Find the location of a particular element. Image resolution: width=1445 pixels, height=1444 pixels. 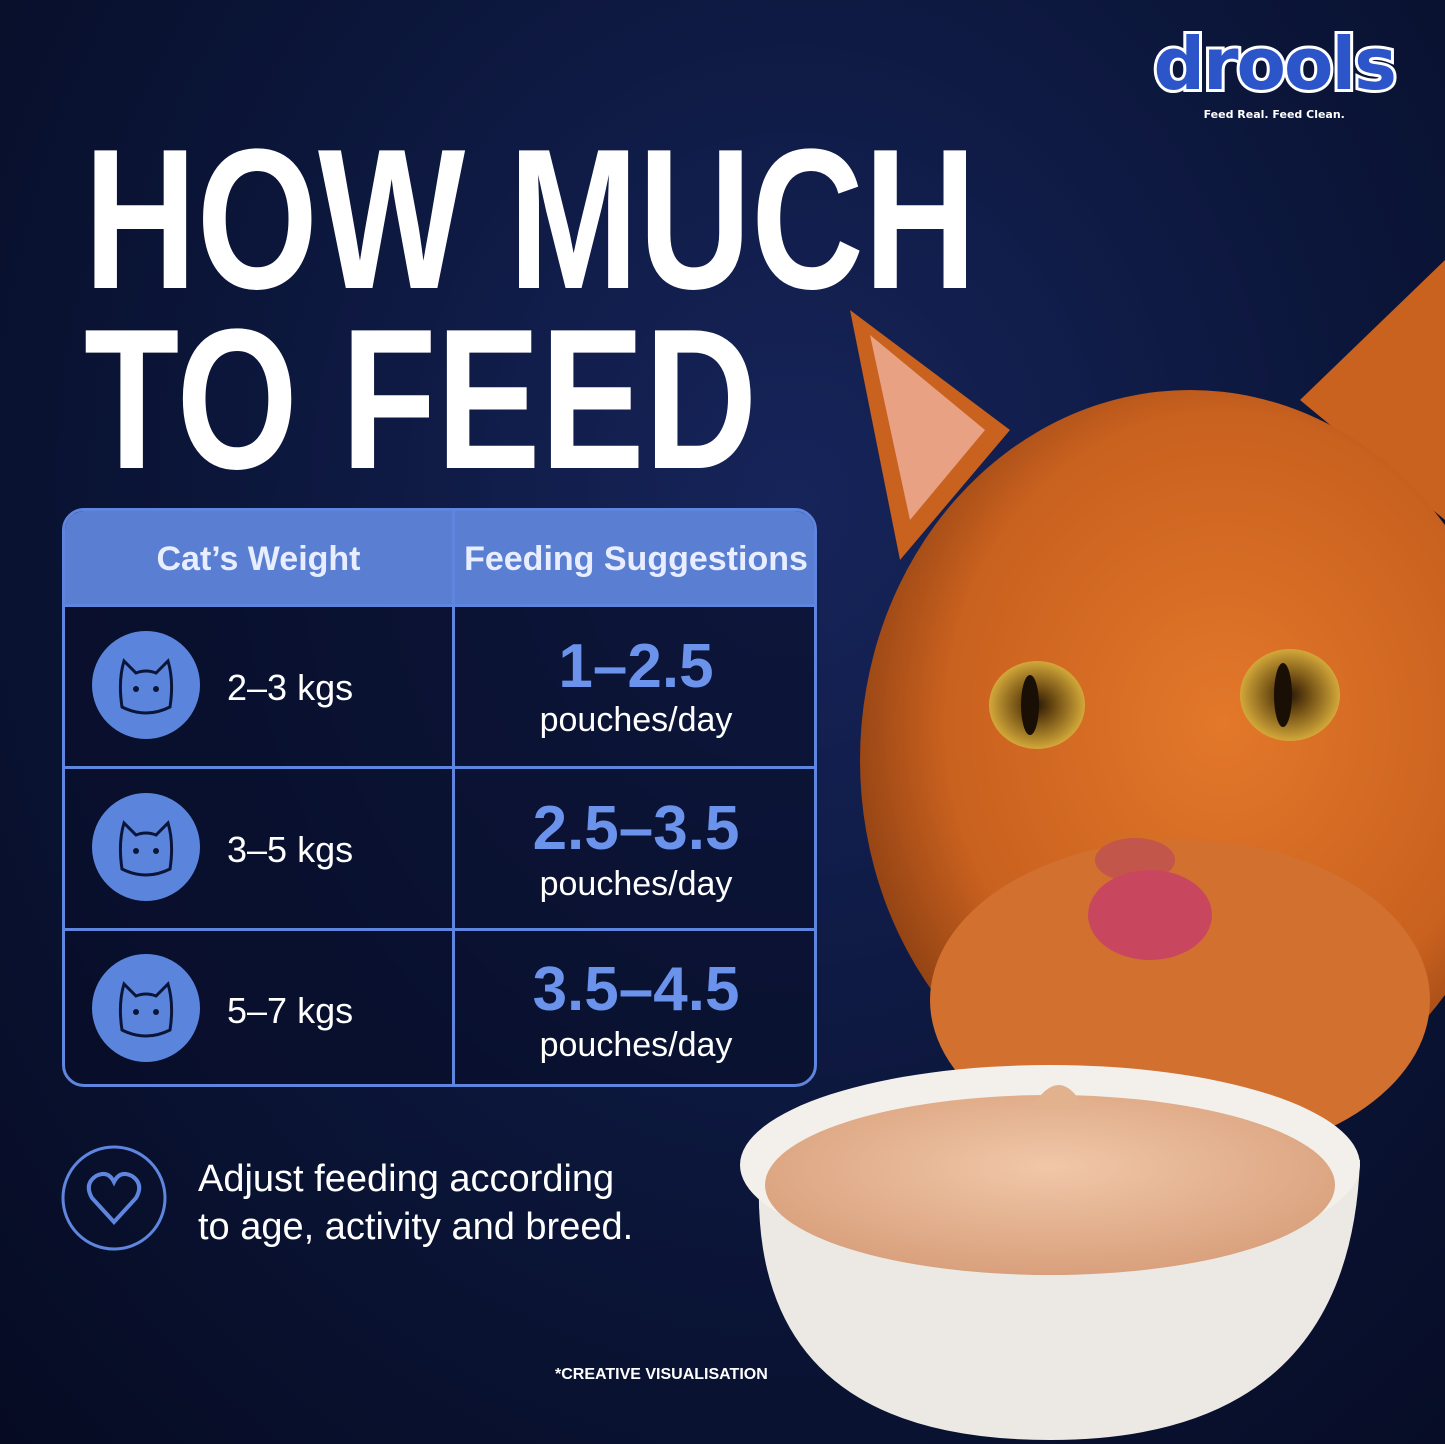

amount: 1–2.5 is located at coordinates (636, 666).